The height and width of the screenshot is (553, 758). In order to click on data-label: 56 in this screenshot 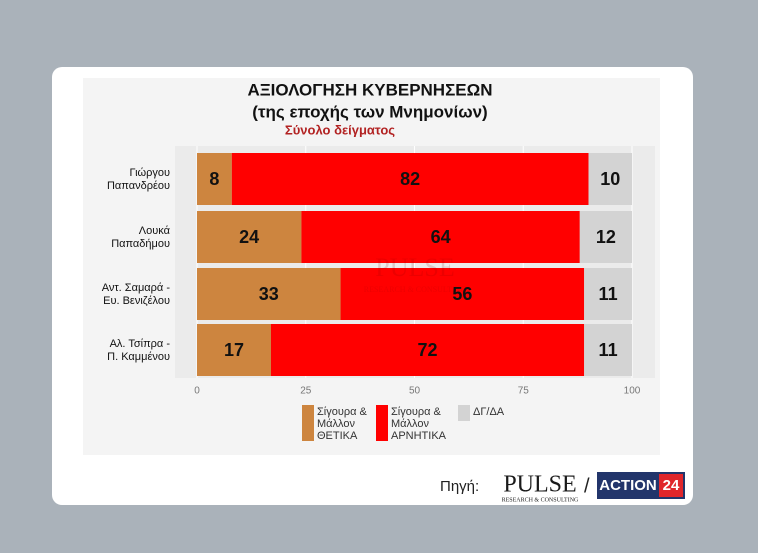, I will do `click(462, 294)`.